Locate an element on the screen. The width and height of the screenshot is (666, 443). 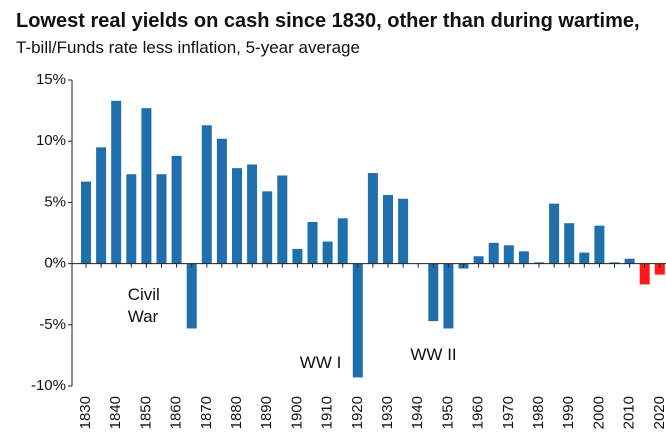
y-tick-label: 15% is located at coordinates (51, 79).